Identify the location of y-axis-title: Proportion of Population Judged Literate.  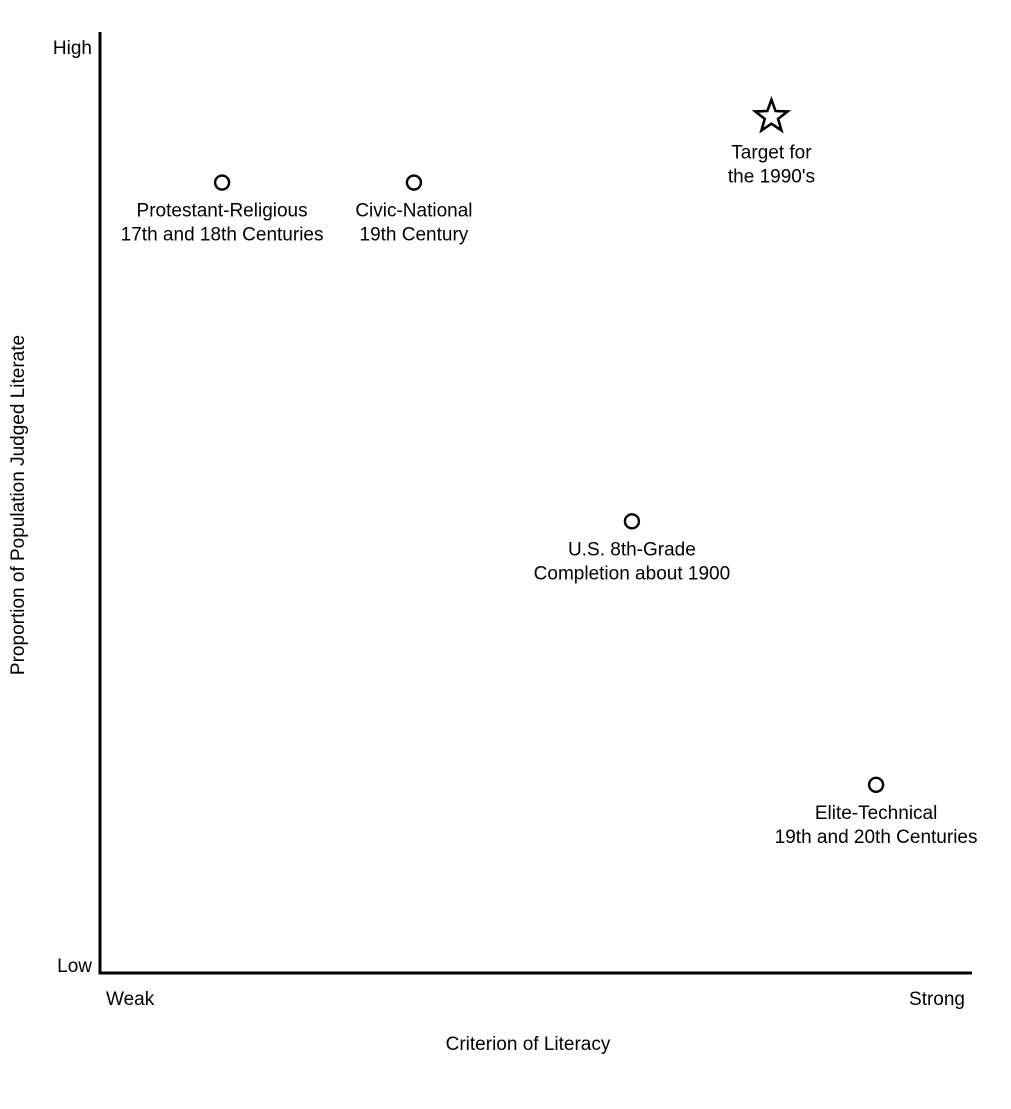
(18, 505).